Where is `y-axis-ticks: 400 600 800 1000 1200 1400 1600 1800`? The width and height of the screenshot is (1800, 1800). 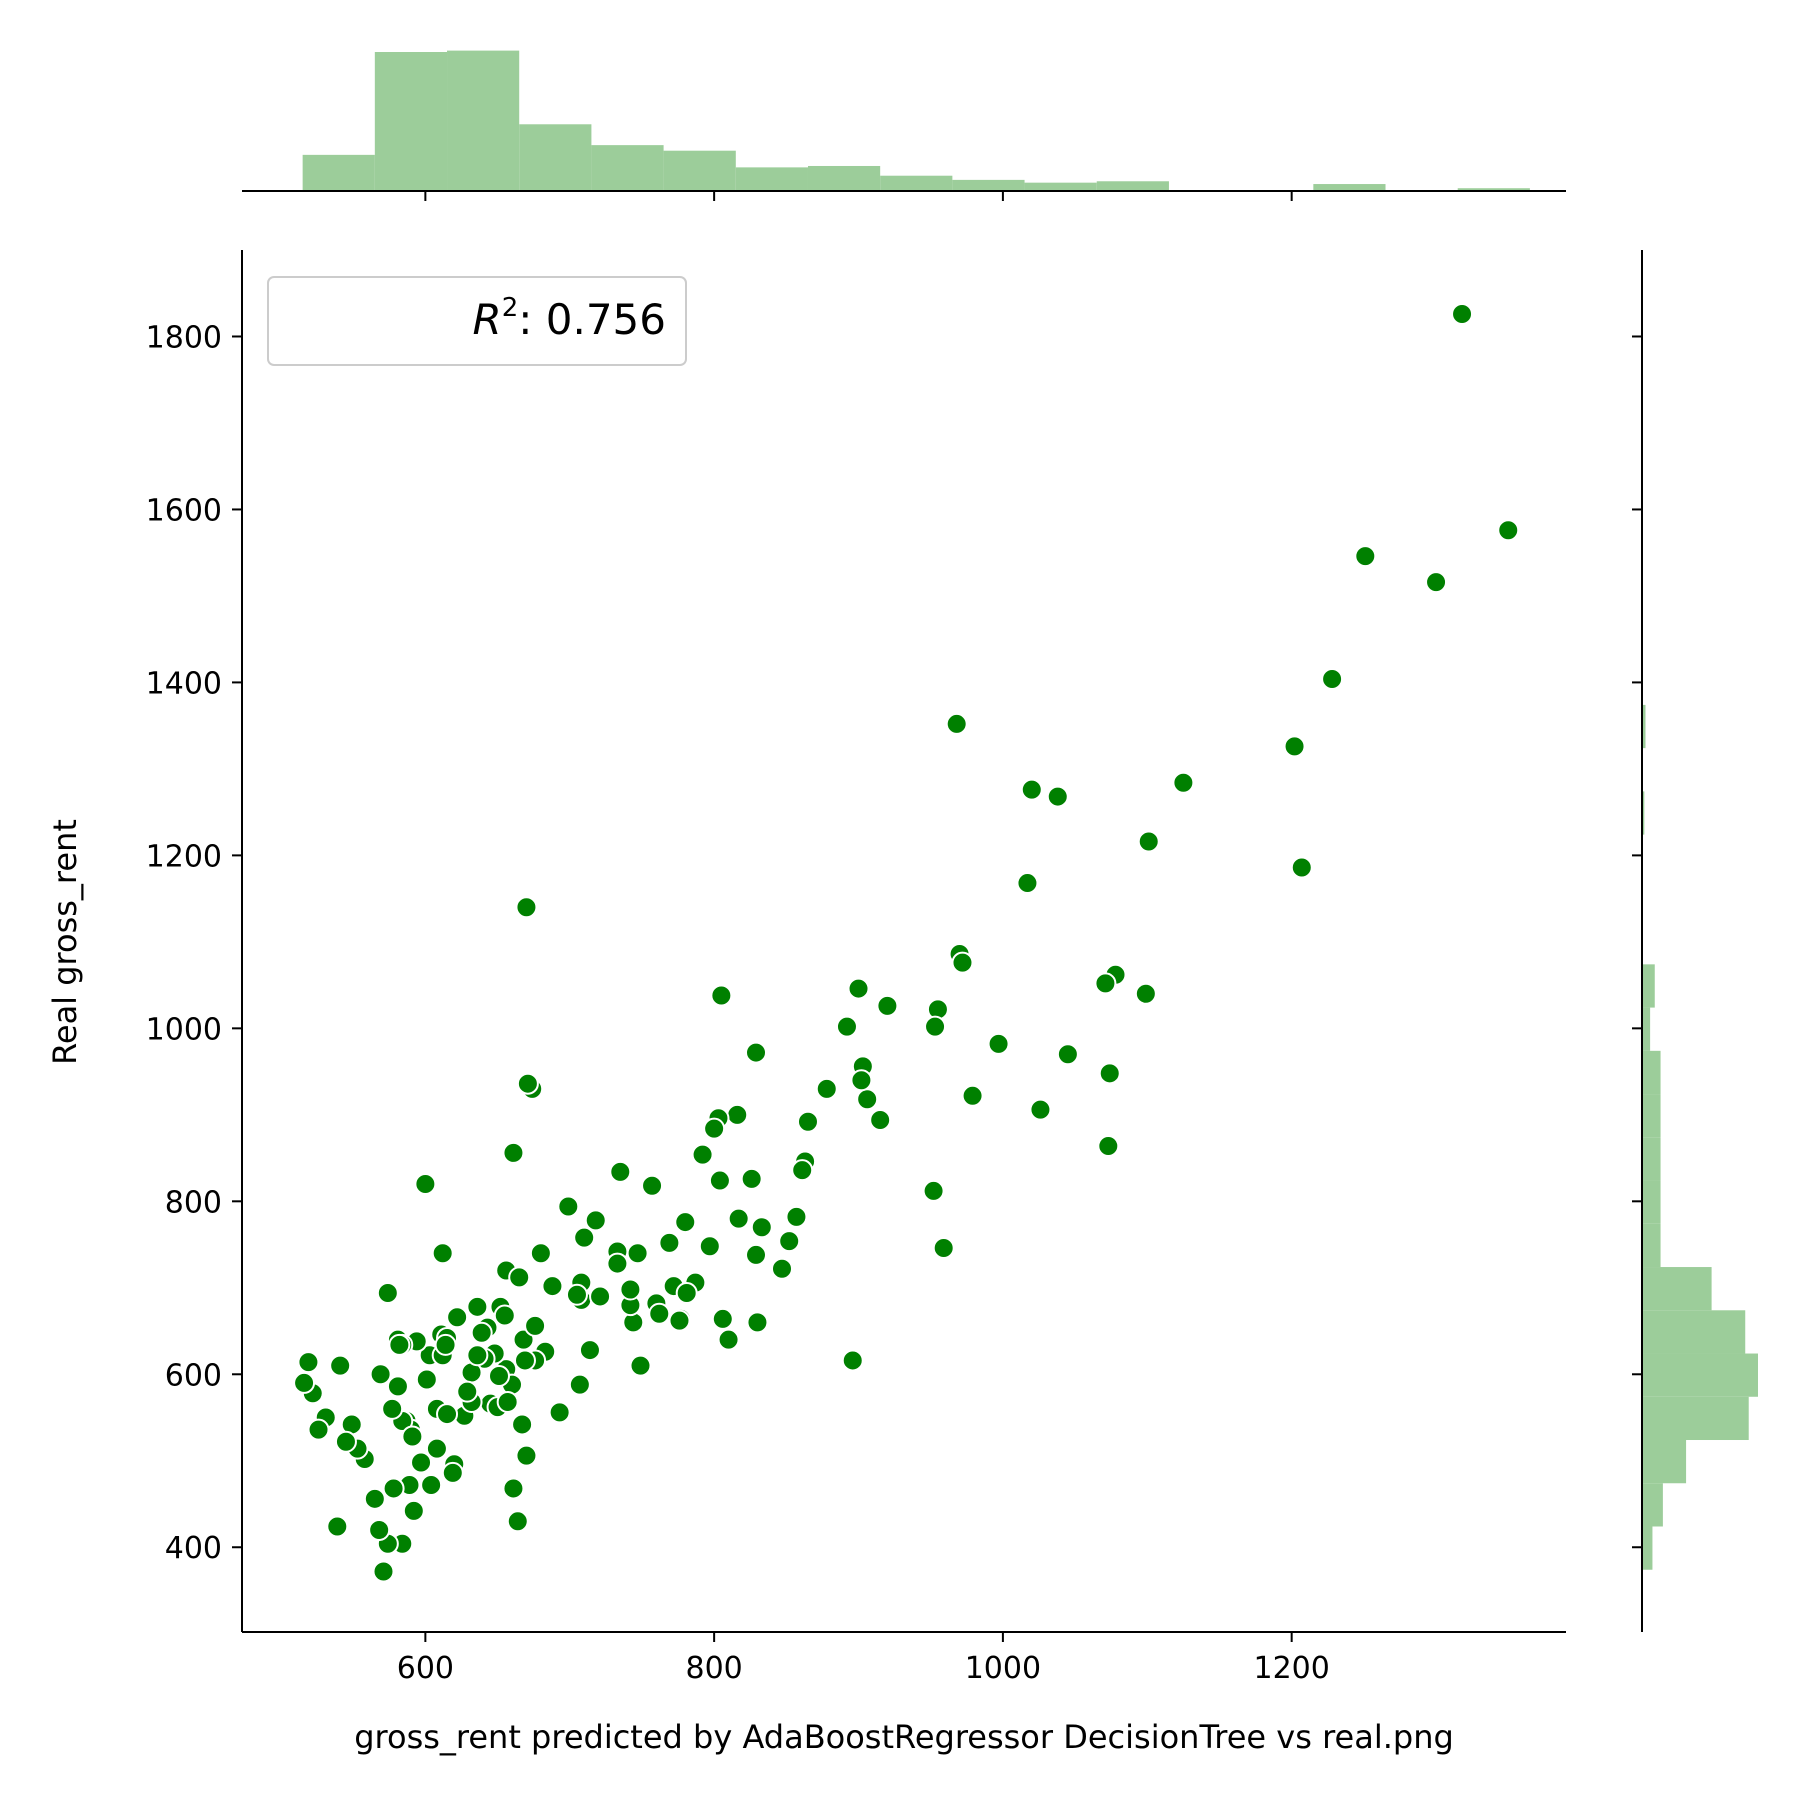
y-axis-ticks: 400 600 800 1000 1200 1400 1600 1800 is located at coordinates (194, 943).